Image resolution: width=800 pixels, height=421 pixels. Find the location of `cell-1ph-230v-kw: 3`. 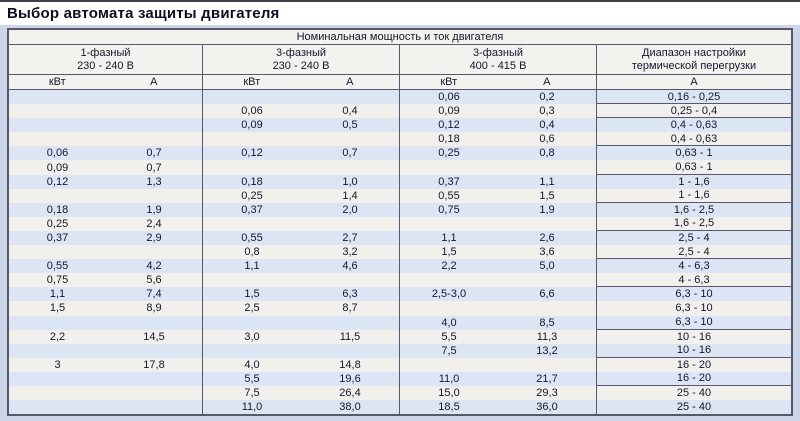

cell-1ph-230v-kw: 3 is located at coordinates (57, 364).